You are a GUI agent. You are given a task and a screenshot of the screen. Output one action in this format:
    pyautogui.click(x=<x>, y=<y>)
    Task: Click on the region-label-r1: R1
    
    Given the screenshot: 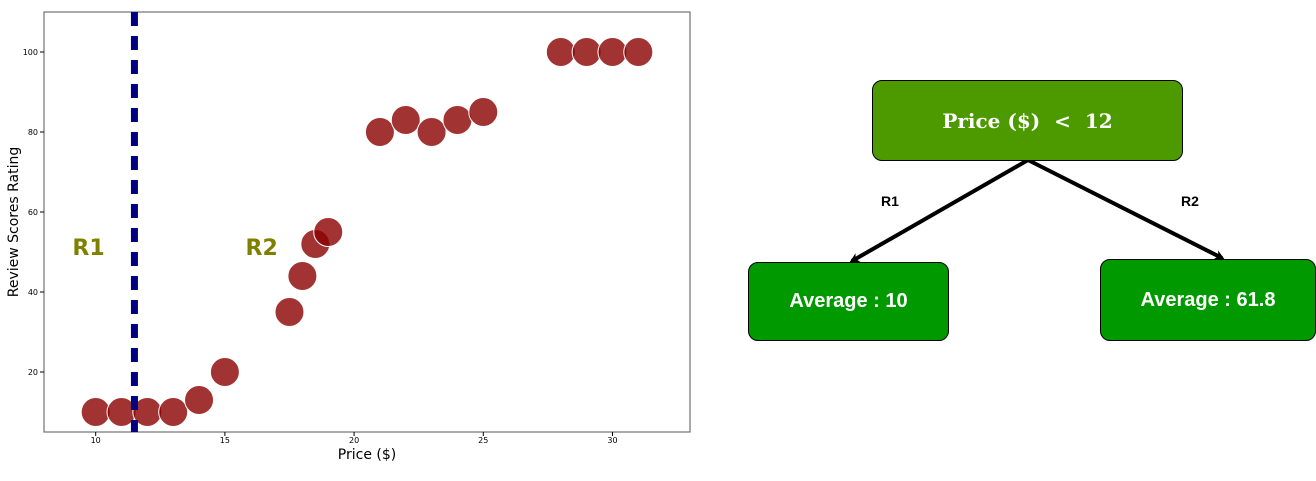 What is the action you would take?
    pyautogui.click(x=88, y=248)
    